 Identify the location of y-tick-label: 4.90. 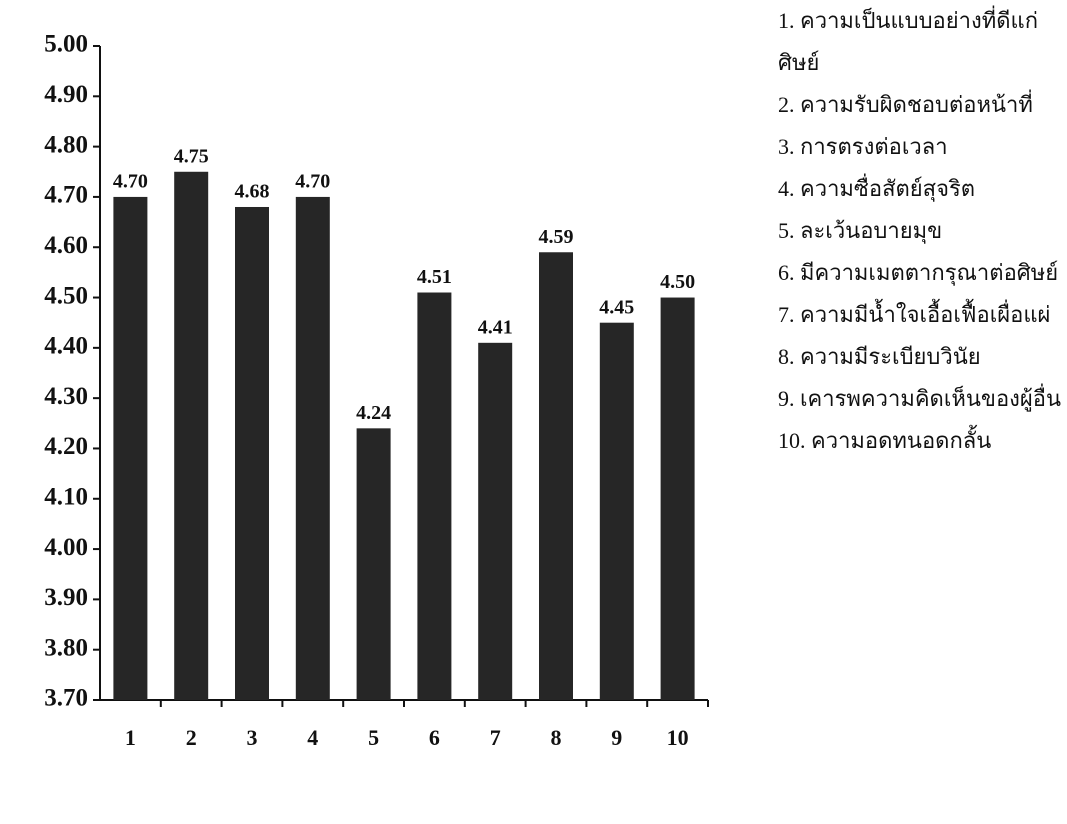
(66, 94).